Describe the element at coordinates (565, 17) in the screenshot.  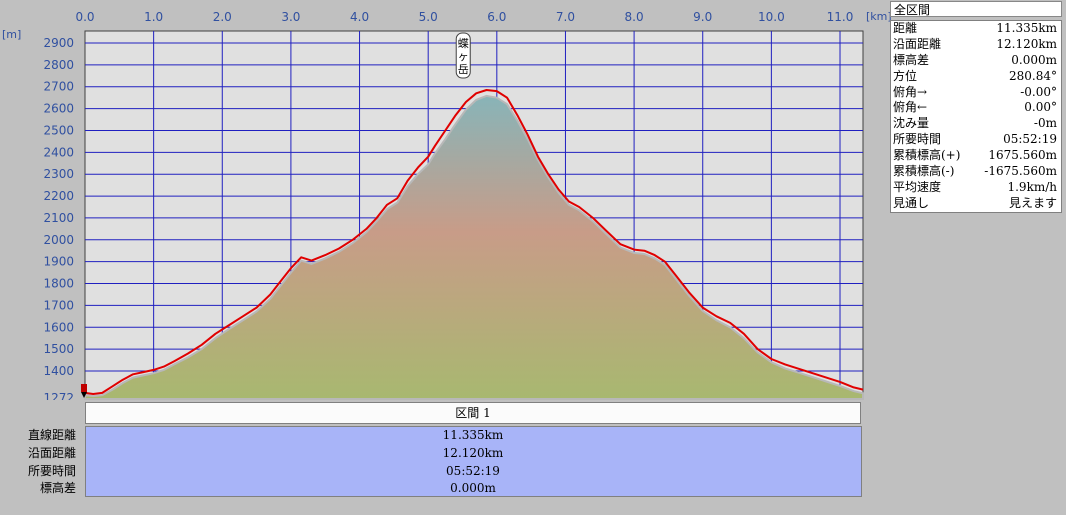
I see `x-tick-label: 7.0` at that location.